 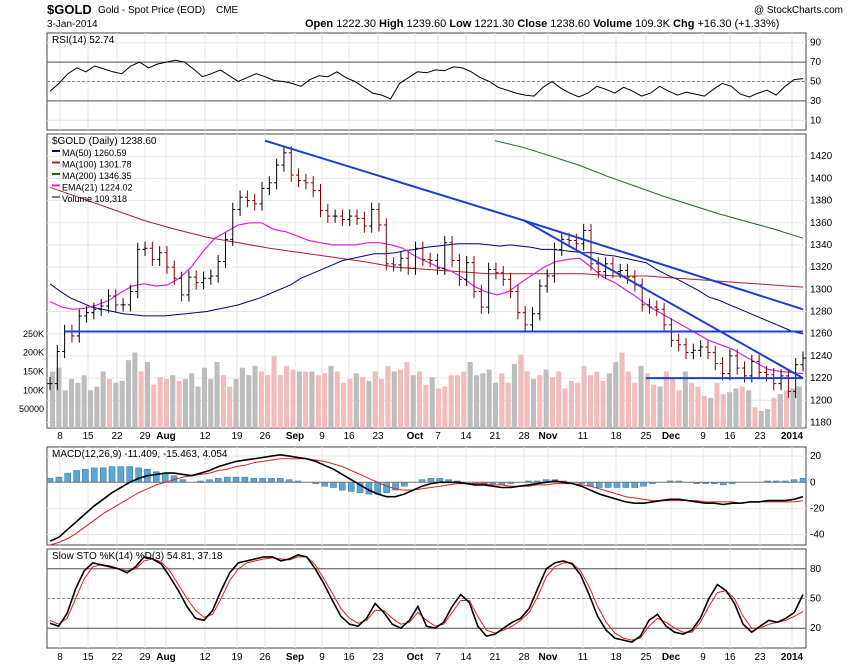 I want to click on y-tick-label: 10, so click(x=816, y=120).